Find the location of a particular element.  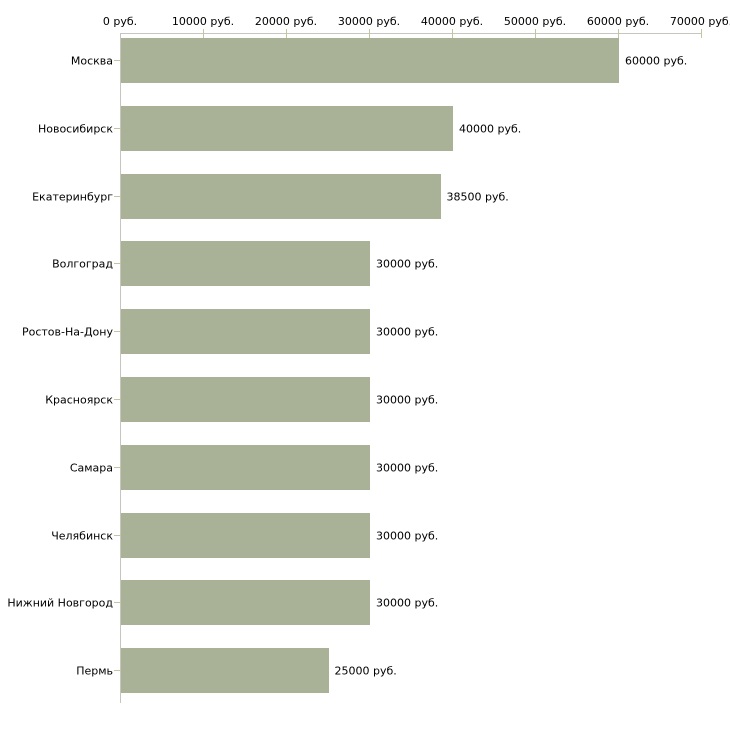

bar-row: Челябинск 30000 руб. is located at coordinates (376, 542).